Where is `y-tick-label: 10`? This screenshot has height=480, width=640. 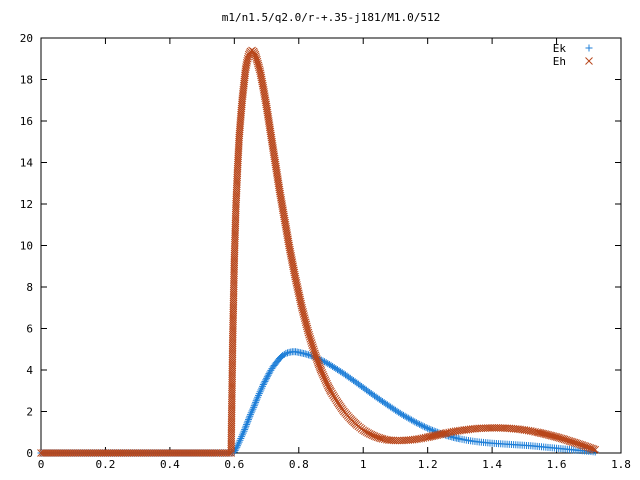
y-tick-label: 10 is located at coordinates (26, 246).